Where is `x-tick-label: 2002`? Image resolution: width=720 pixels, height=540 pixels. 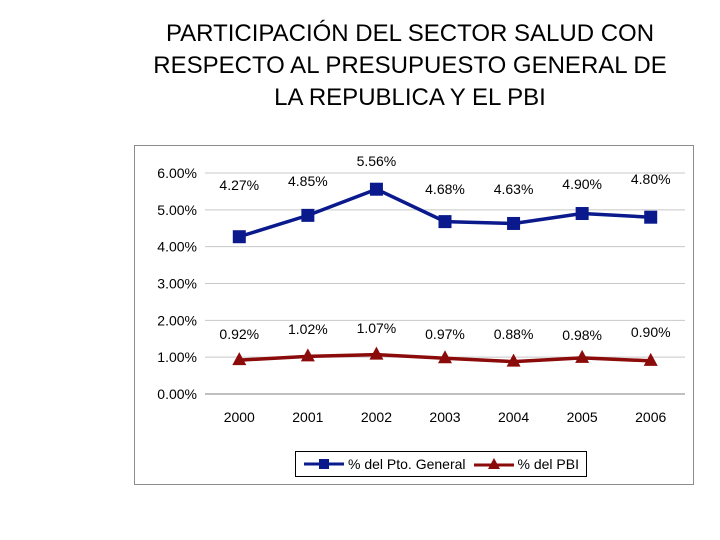 x-tick-label: 2002 is located at coordinates (376, 417).